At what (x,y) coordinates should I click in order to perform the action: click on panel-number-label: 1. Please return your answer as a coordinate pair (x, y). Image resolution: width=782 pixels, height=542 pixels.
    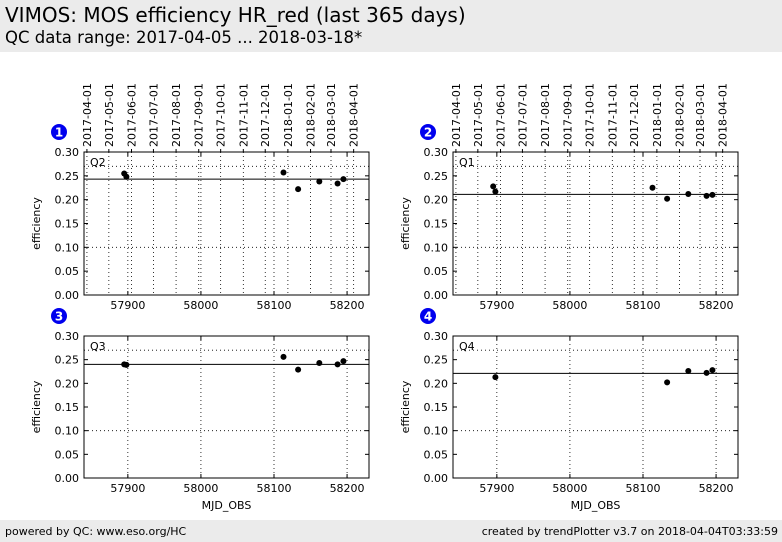
    Looking at the image, I should click on (59, 133).